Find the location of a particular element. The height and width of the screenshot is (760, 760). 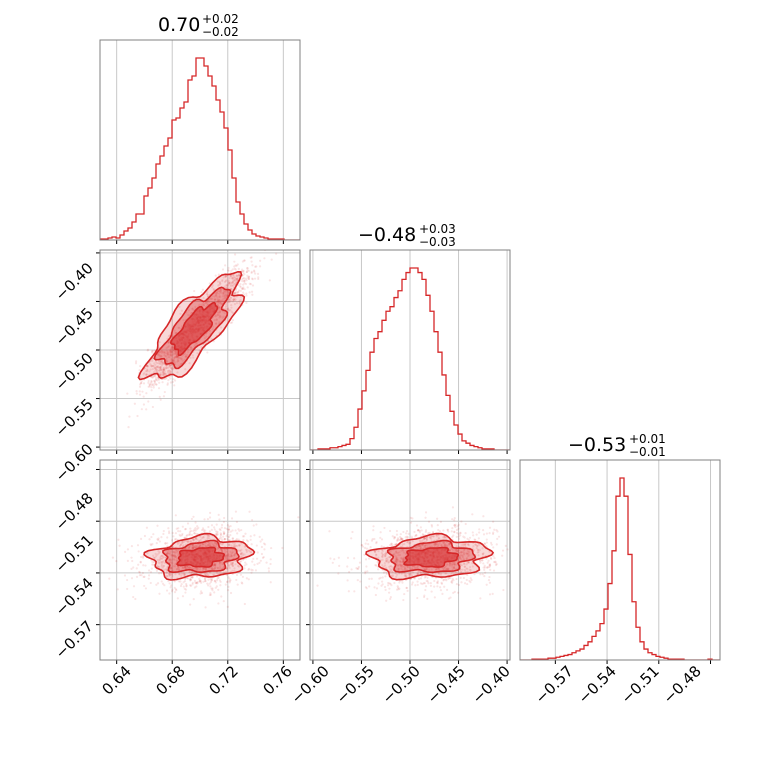

panel-content is located at coordinates (413, 554).